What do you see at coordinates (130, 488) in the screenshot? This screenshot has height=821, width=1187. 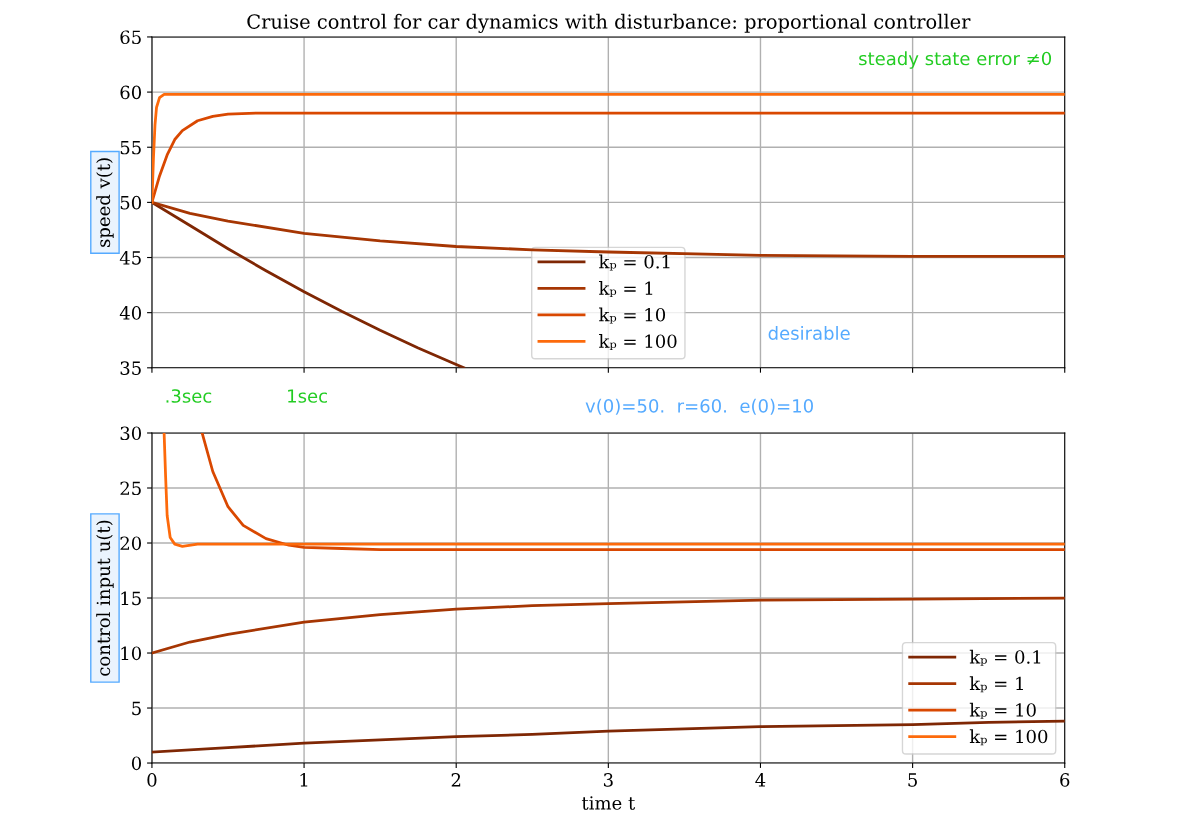 I see `y-tick-label: 25` at bounding box center [130, 488].